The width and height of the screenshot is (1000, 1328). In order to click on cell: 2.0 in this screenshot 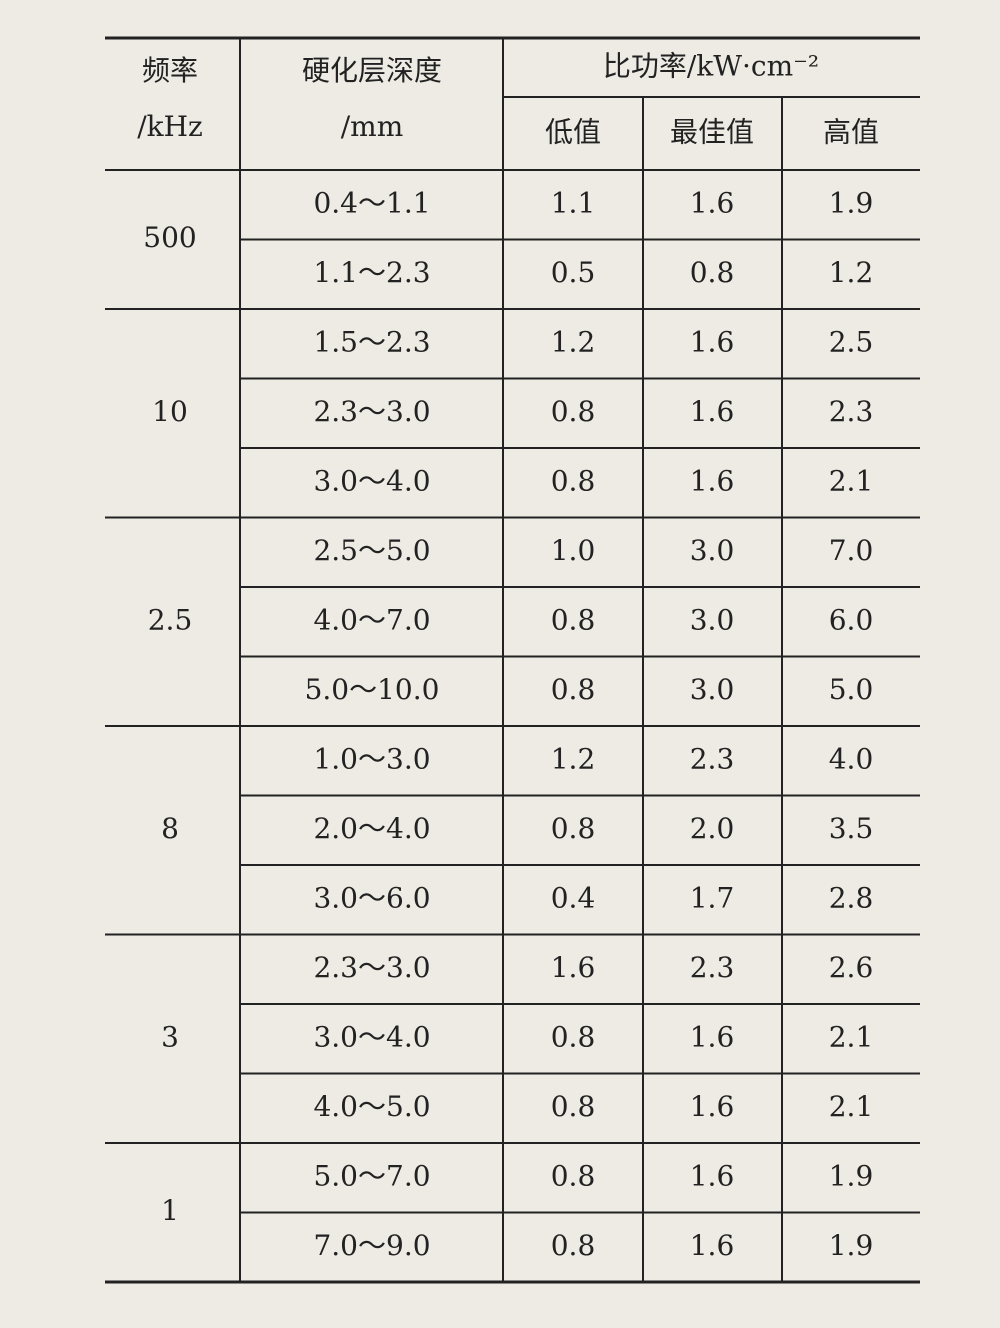, I will do `click(712, 828)`.